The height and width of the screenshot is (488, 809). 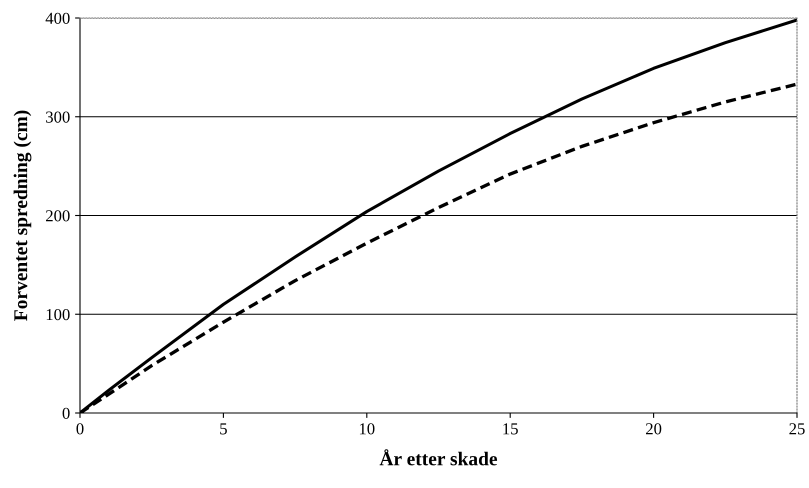 I want to click on y-axis-title: Forventet spredning (cm), so click(x=23, y=215).